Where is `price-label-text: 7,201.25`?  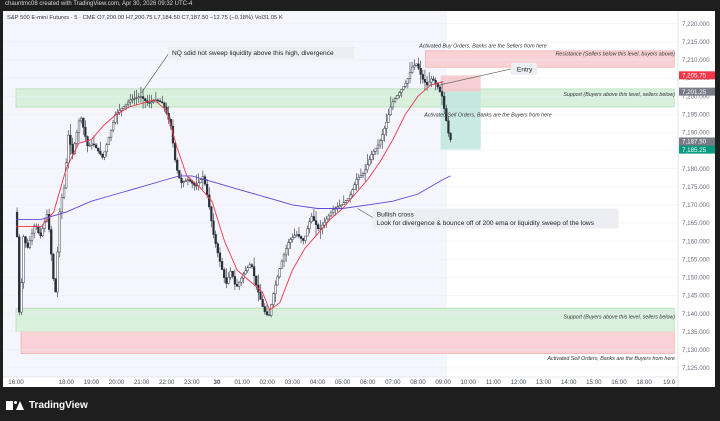 price-label-text: 7,201.25 is located at coordinates (694, 92).